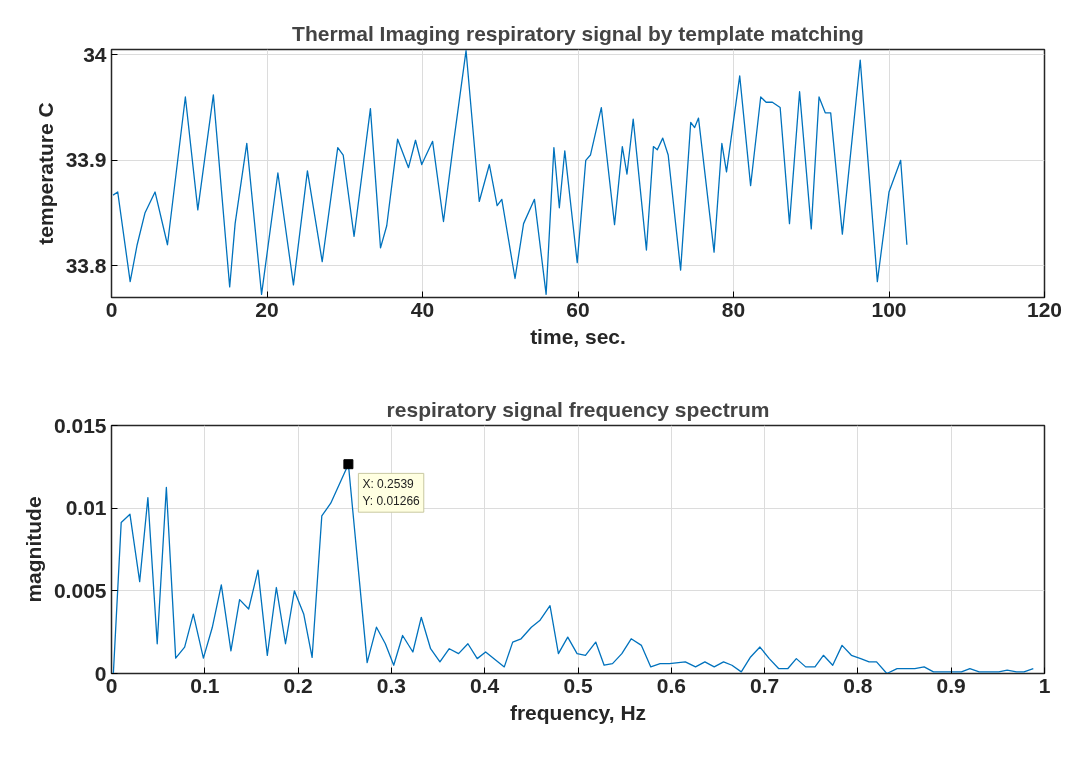  I want to click on chart-title: respiratory signal frequency spectrum, so click(578, 409).